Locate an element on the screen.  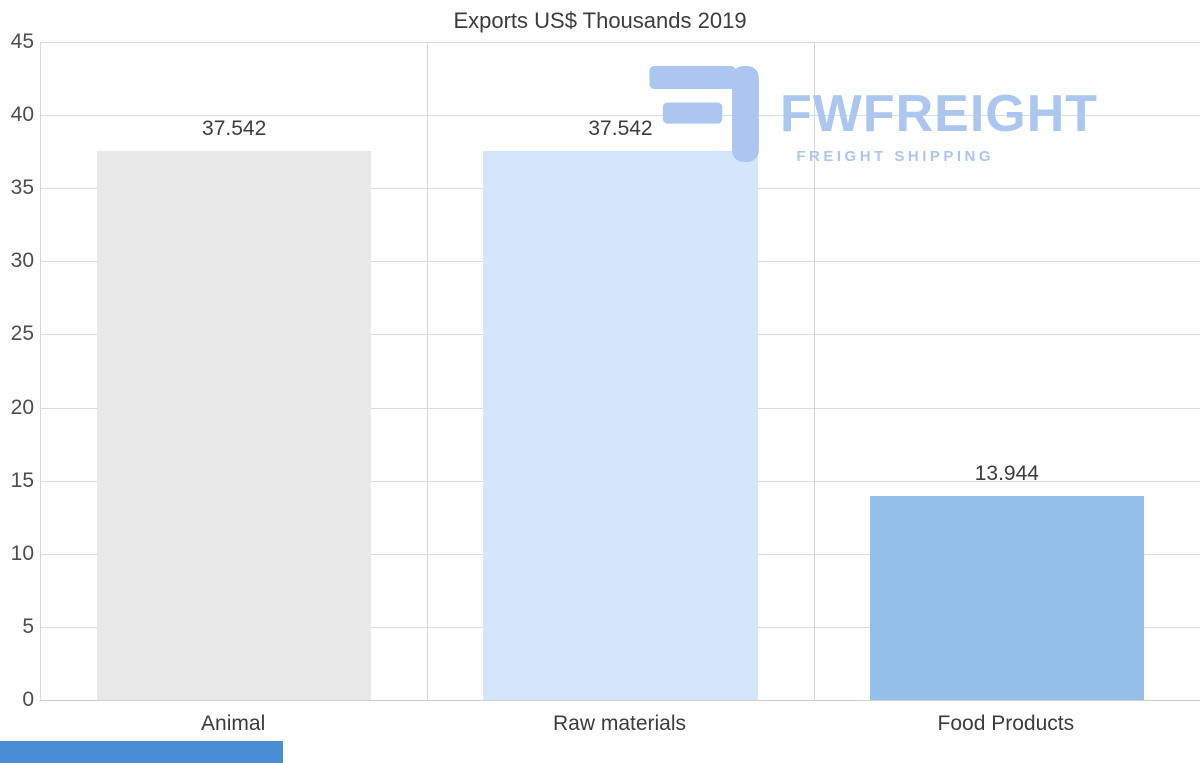
x-axis-label: Food Products is located at coordinates (1006, 723).